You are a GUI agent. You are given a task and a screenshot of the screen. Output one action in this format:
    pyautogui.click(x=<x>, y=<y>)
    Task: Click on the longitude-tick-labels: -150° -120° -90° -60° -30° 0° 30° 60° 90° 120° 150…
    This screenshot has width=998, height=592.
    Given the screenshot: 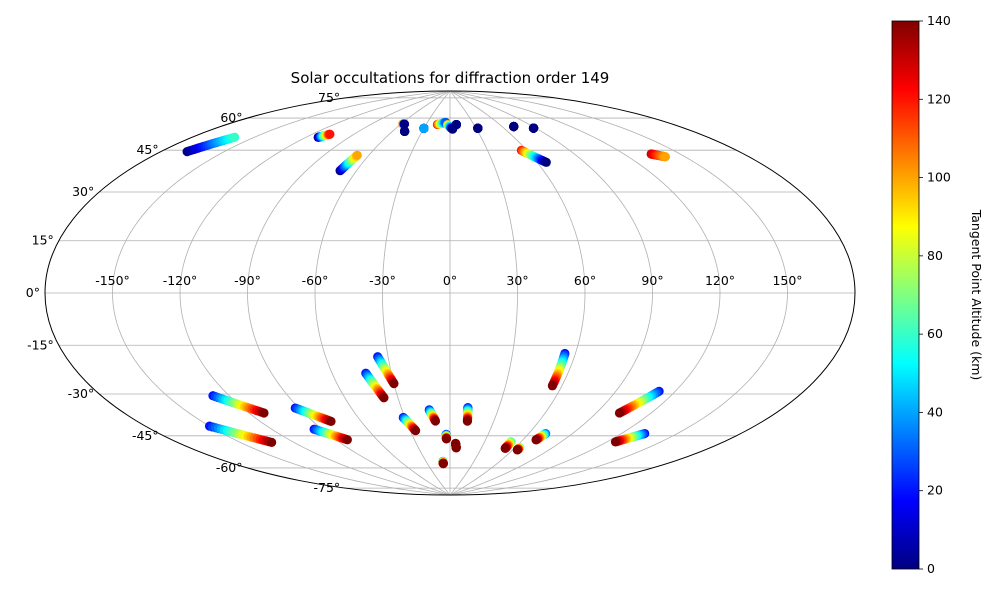 What is the action you would take?
    pyautogui.click(x=448, y=280)
    